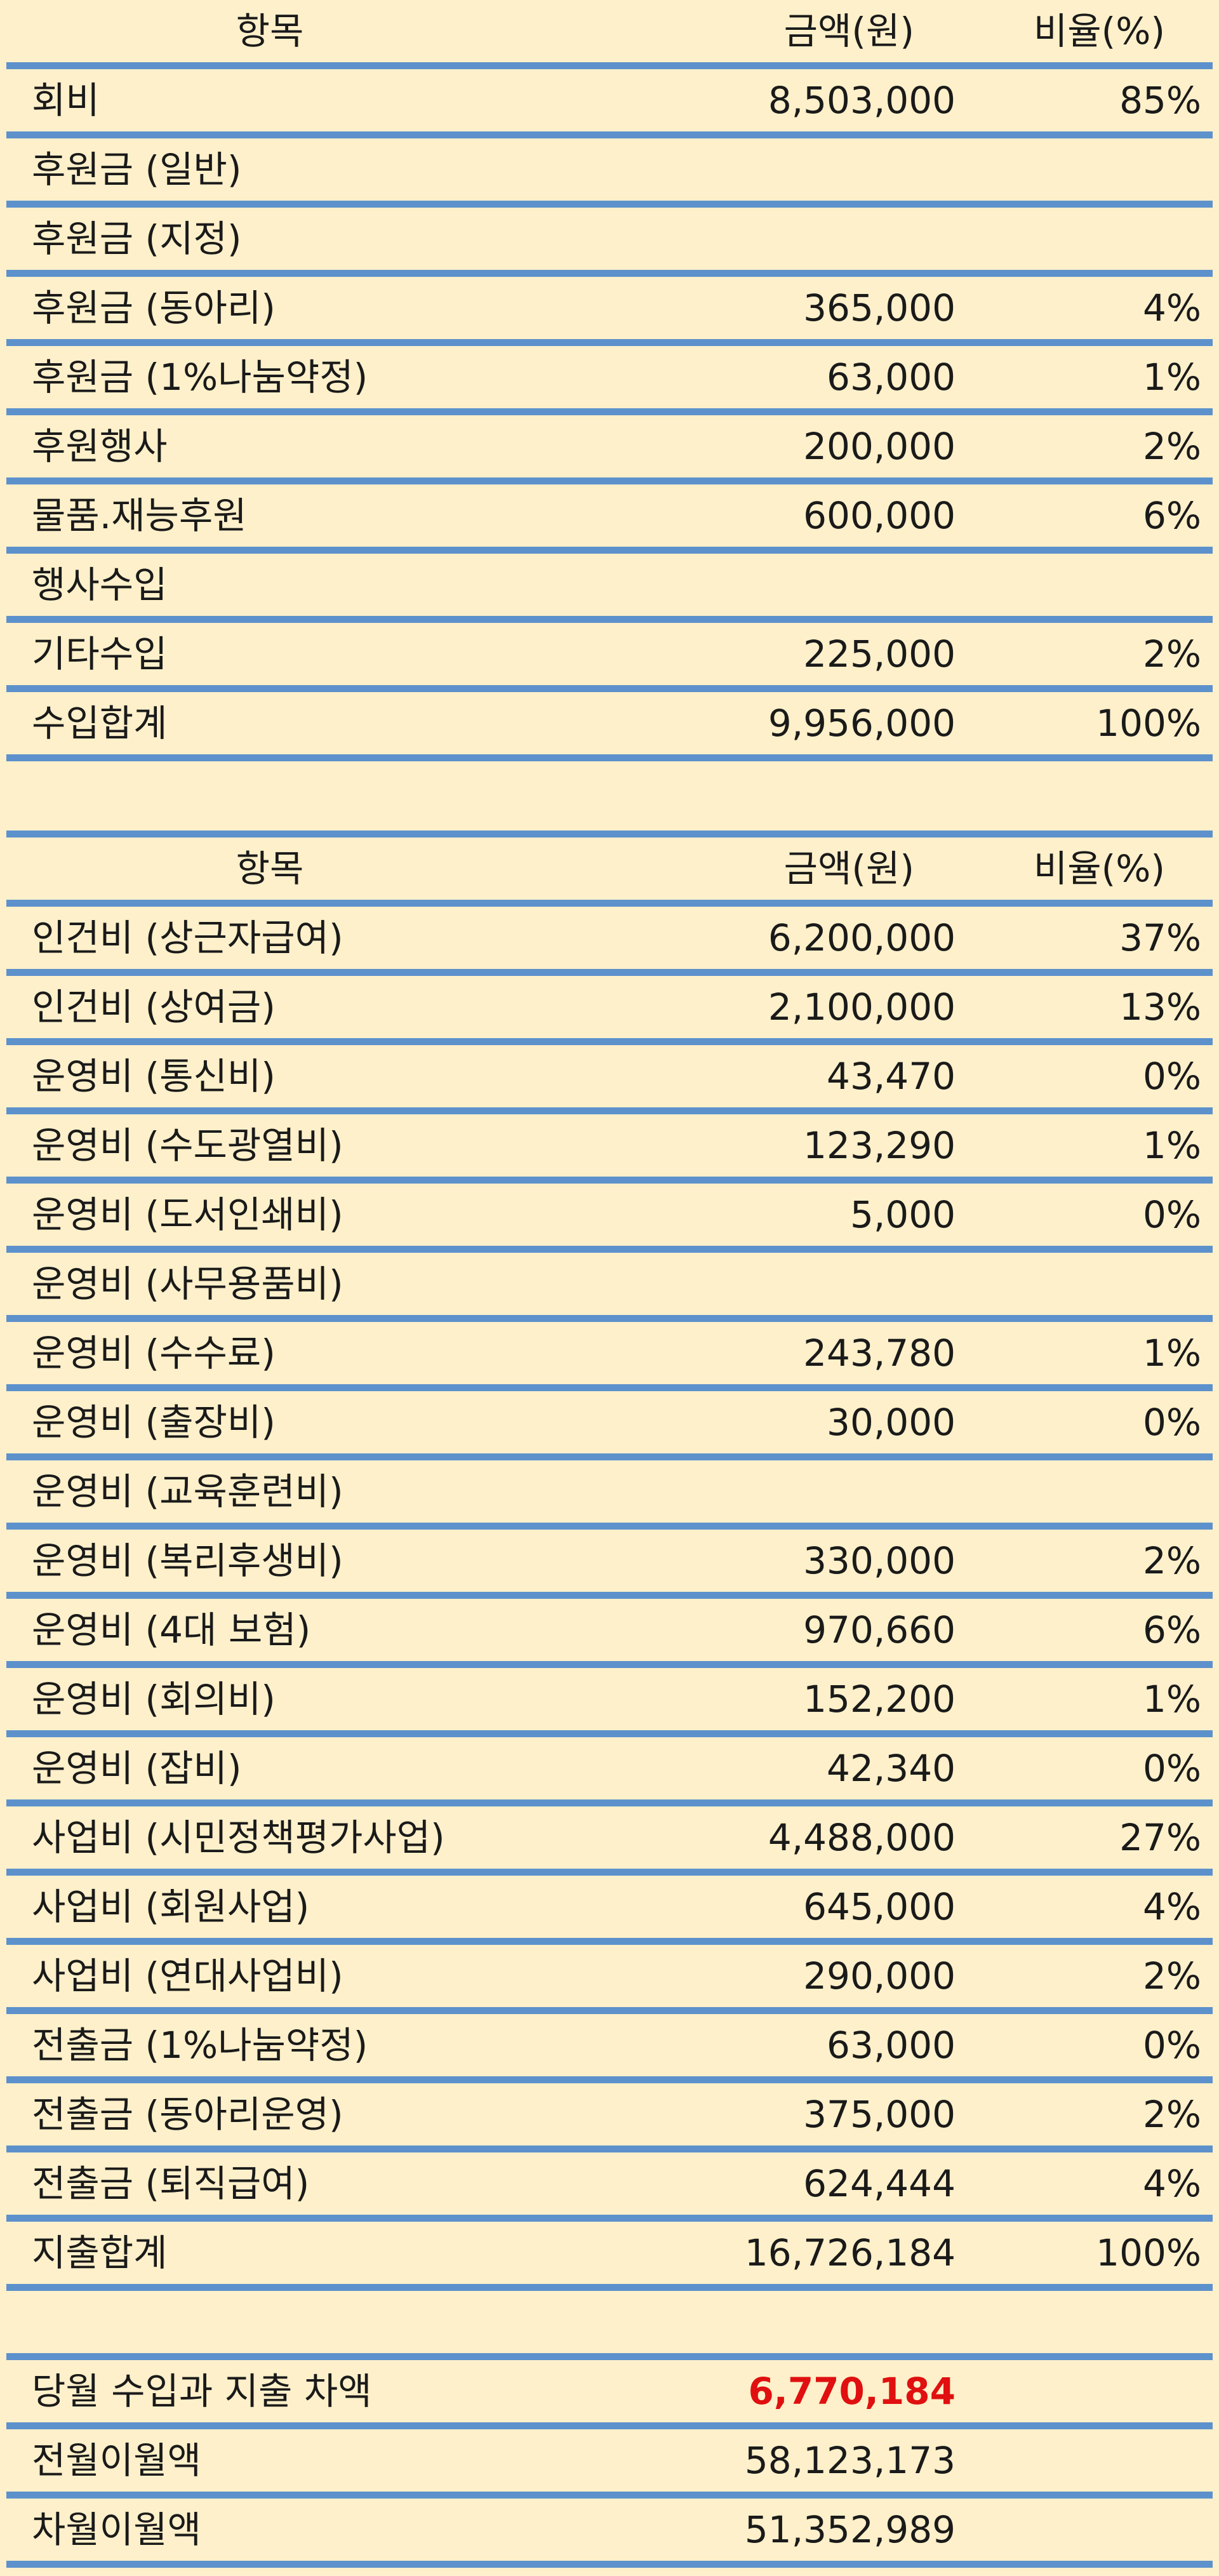 The width and height of the screenshot is (1219, 2576). I want to click on table-row: 운영비 (복리후생비) 330,000 2%, so click(609, 1564).